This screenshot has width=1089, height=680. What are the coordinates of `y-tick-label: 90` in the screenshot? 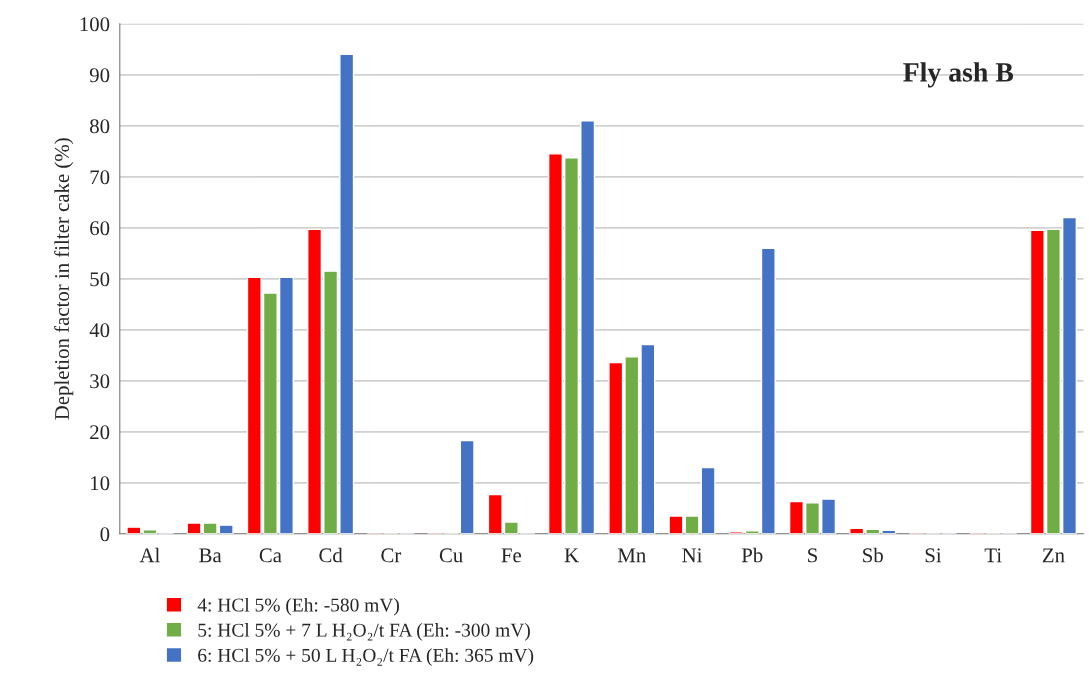 It's located at (99, 75).